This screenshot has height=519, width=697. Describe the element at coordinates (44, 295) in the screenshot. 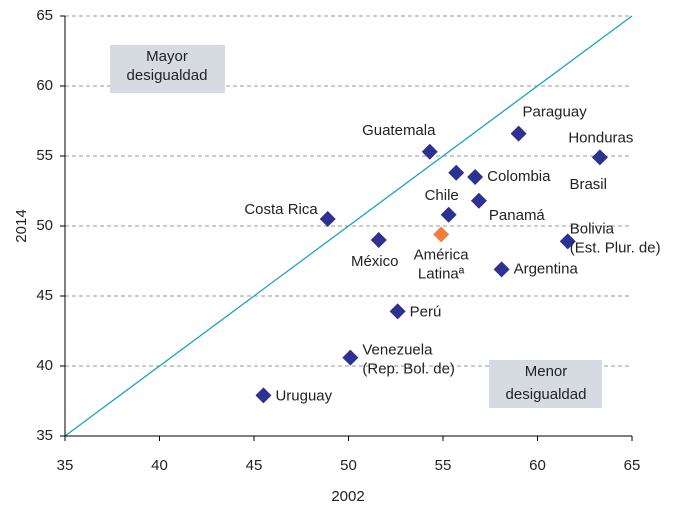

I see `y-tick-label: 45` at that location.